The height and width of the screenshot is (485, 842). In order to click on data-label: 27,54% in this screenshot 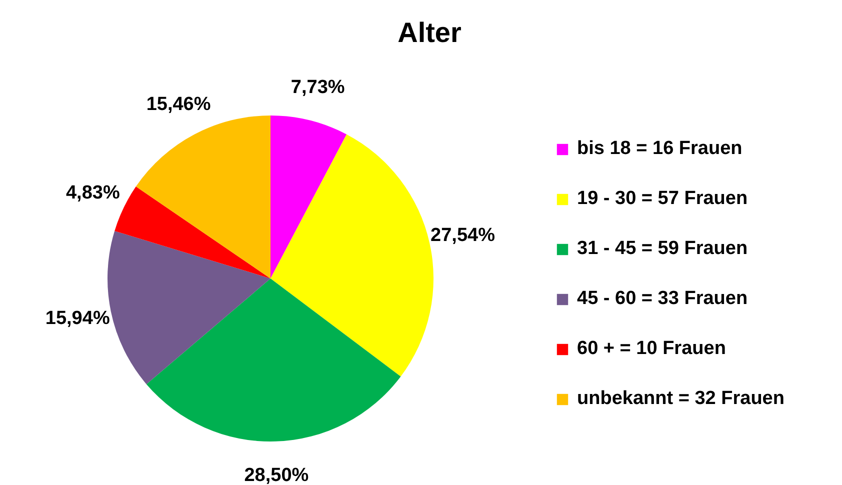, I will do `click(463, 235)`.